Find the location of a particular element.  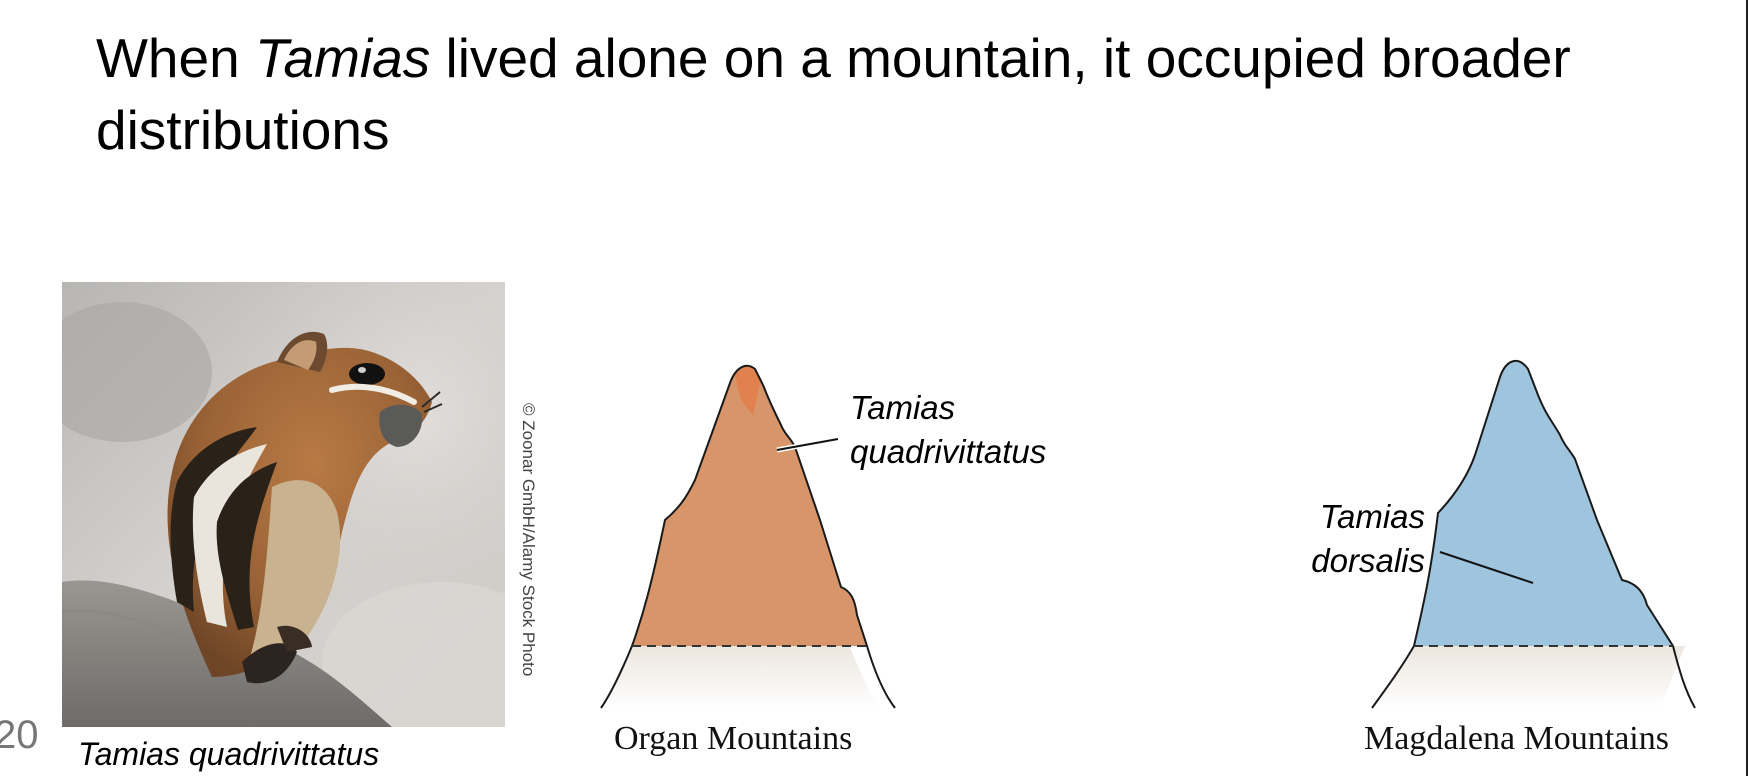

magdalena-species-label: Tamias dorsalis is located at coordinates (1360, 539).